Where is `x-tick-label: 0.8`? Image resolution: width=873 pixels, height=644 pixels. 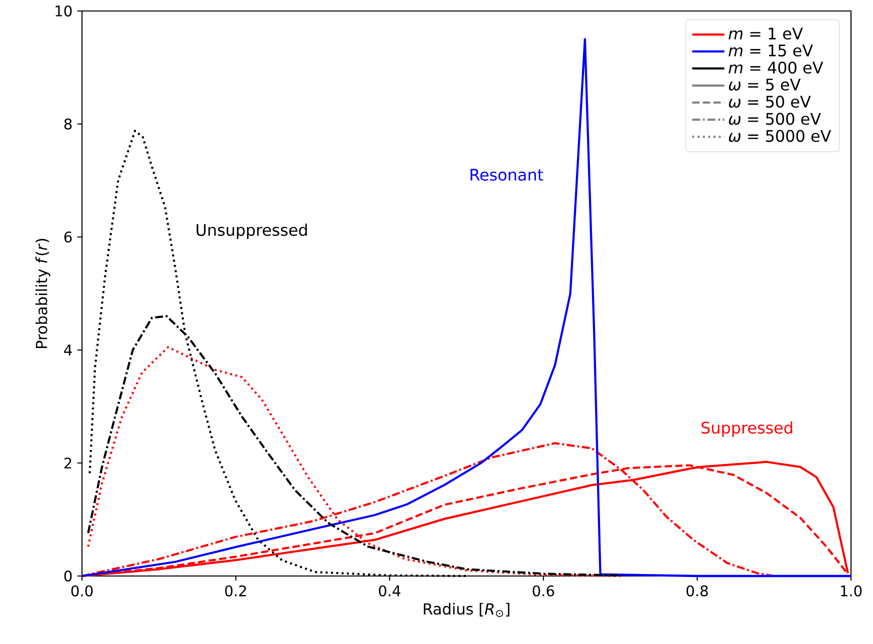
x-tick-label: 0.8 is located at coordinates (697, 590).